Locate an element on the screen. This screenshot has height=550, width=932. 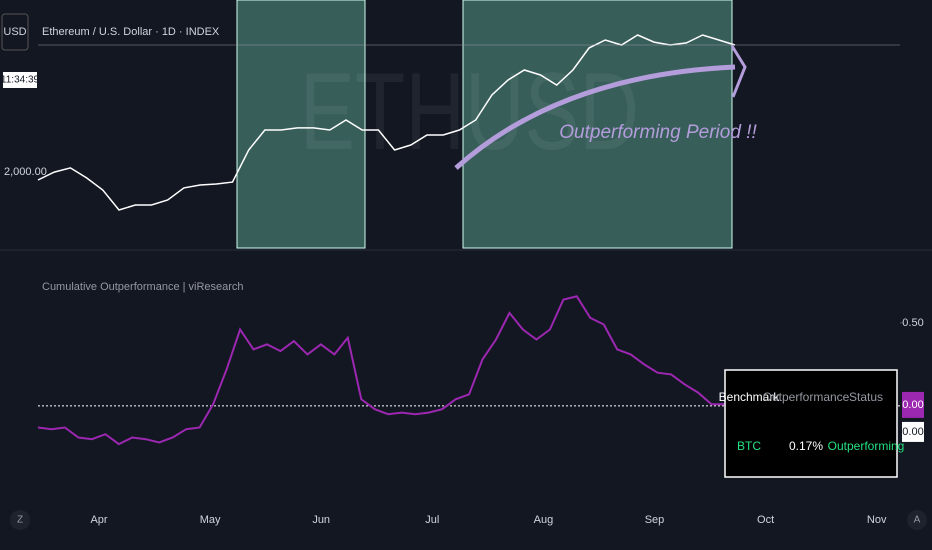
x-tick-label: Apr is located at coordinates (98, 520).